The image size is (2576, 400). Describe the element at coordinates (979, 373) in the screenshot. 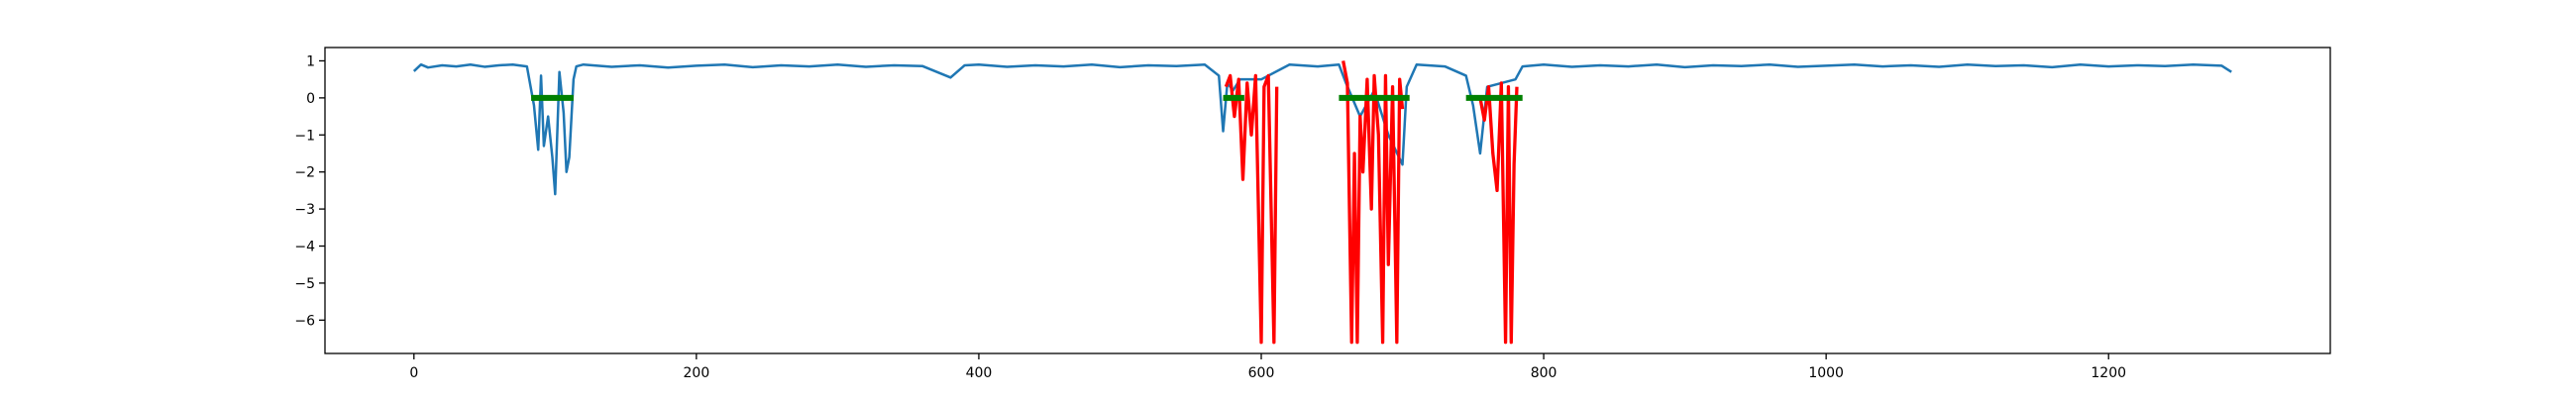

I see `x-tick-label: 400` at that location.